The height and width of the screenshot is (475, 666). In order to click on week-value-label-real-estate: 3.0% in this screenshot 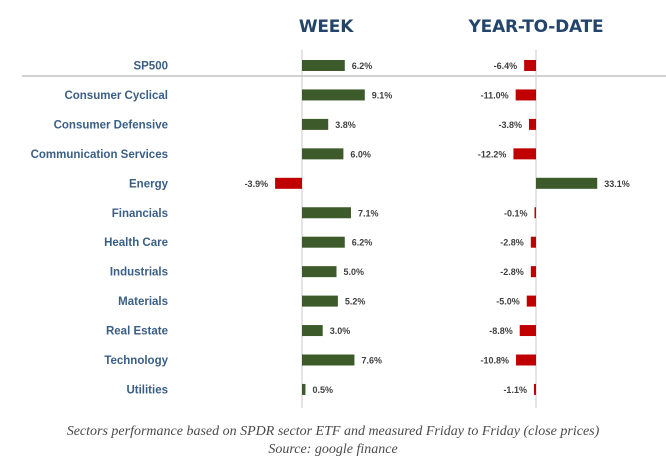, I will do `click(340, 331)`.